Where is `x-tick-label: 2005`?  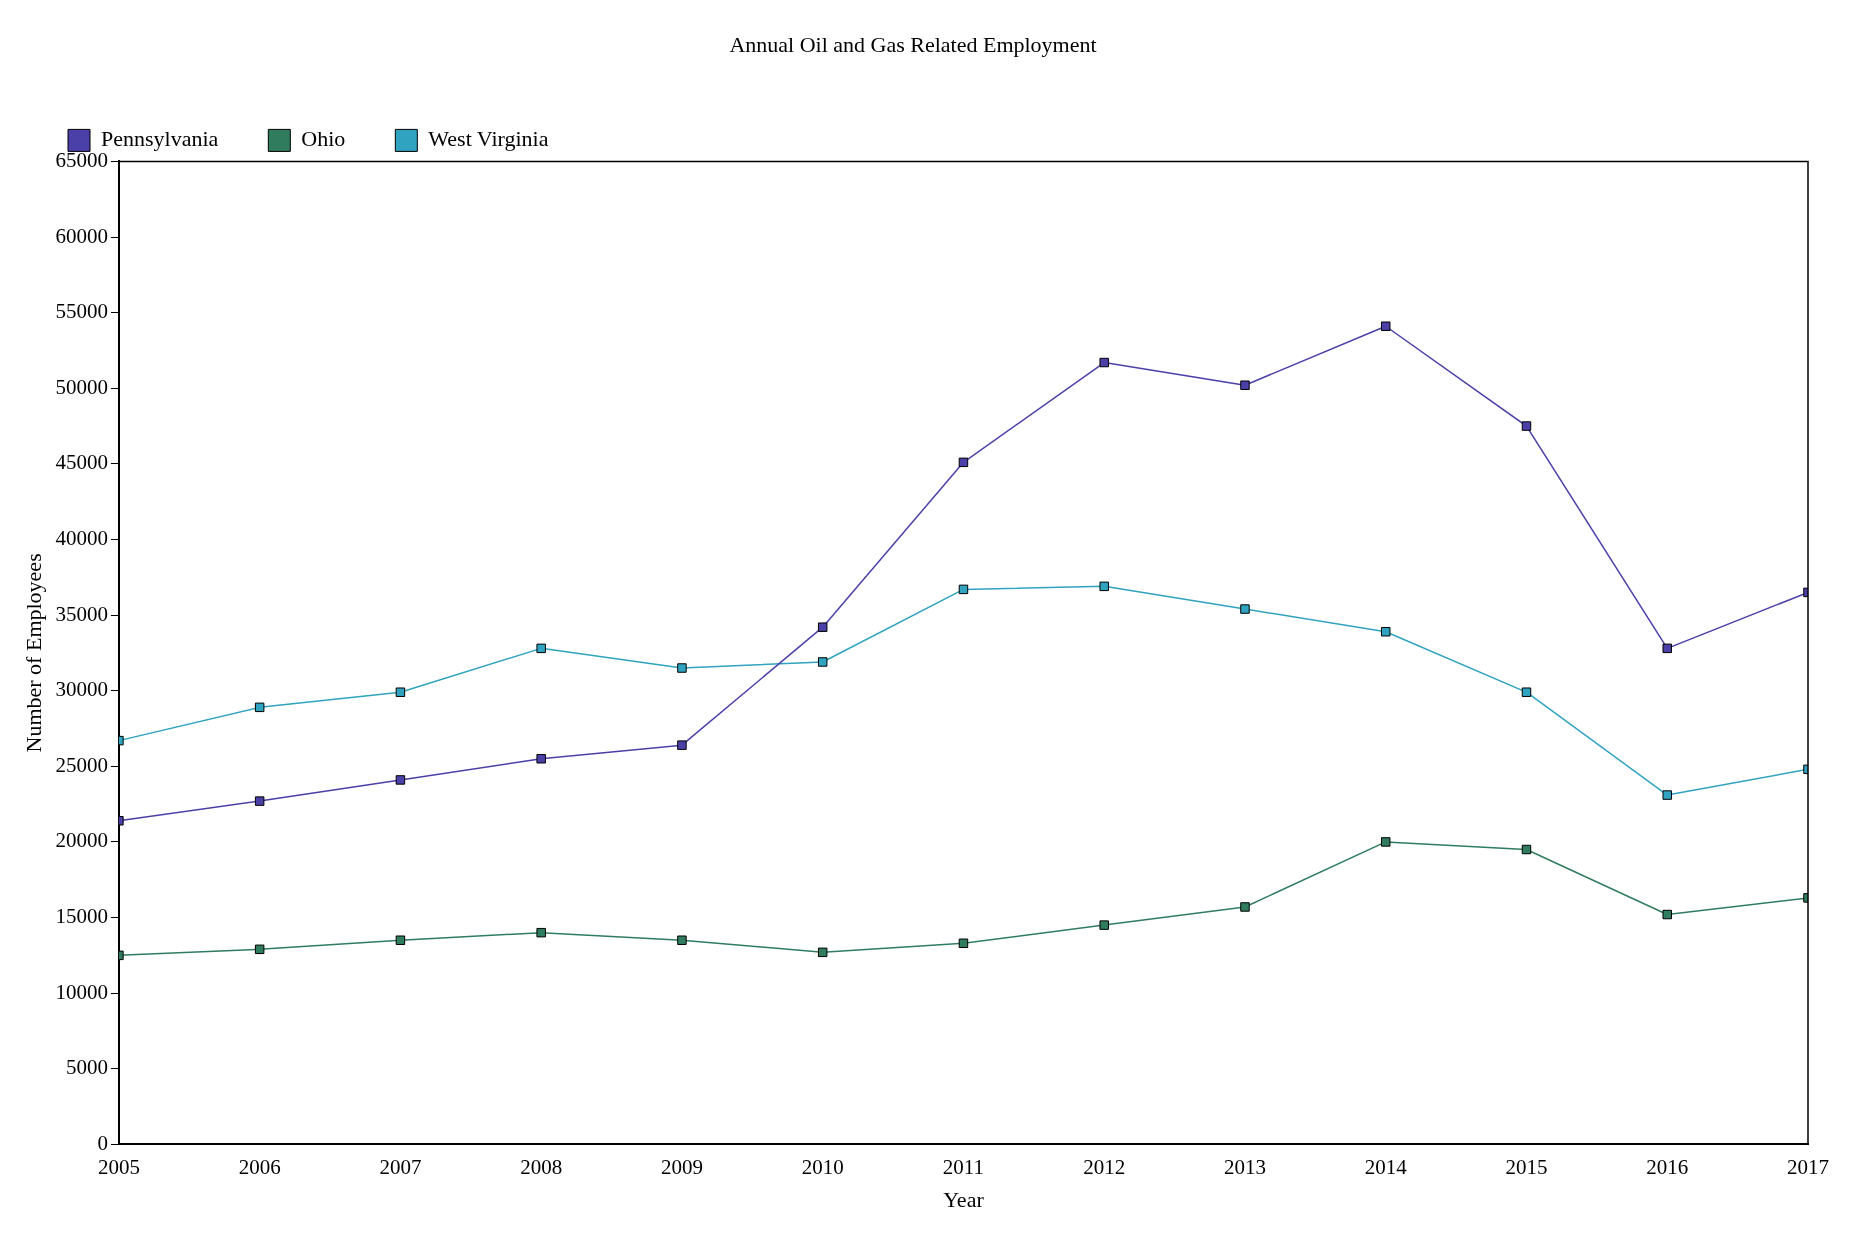 x-tick-label: 2005 is located at coordinates (118, 1166).